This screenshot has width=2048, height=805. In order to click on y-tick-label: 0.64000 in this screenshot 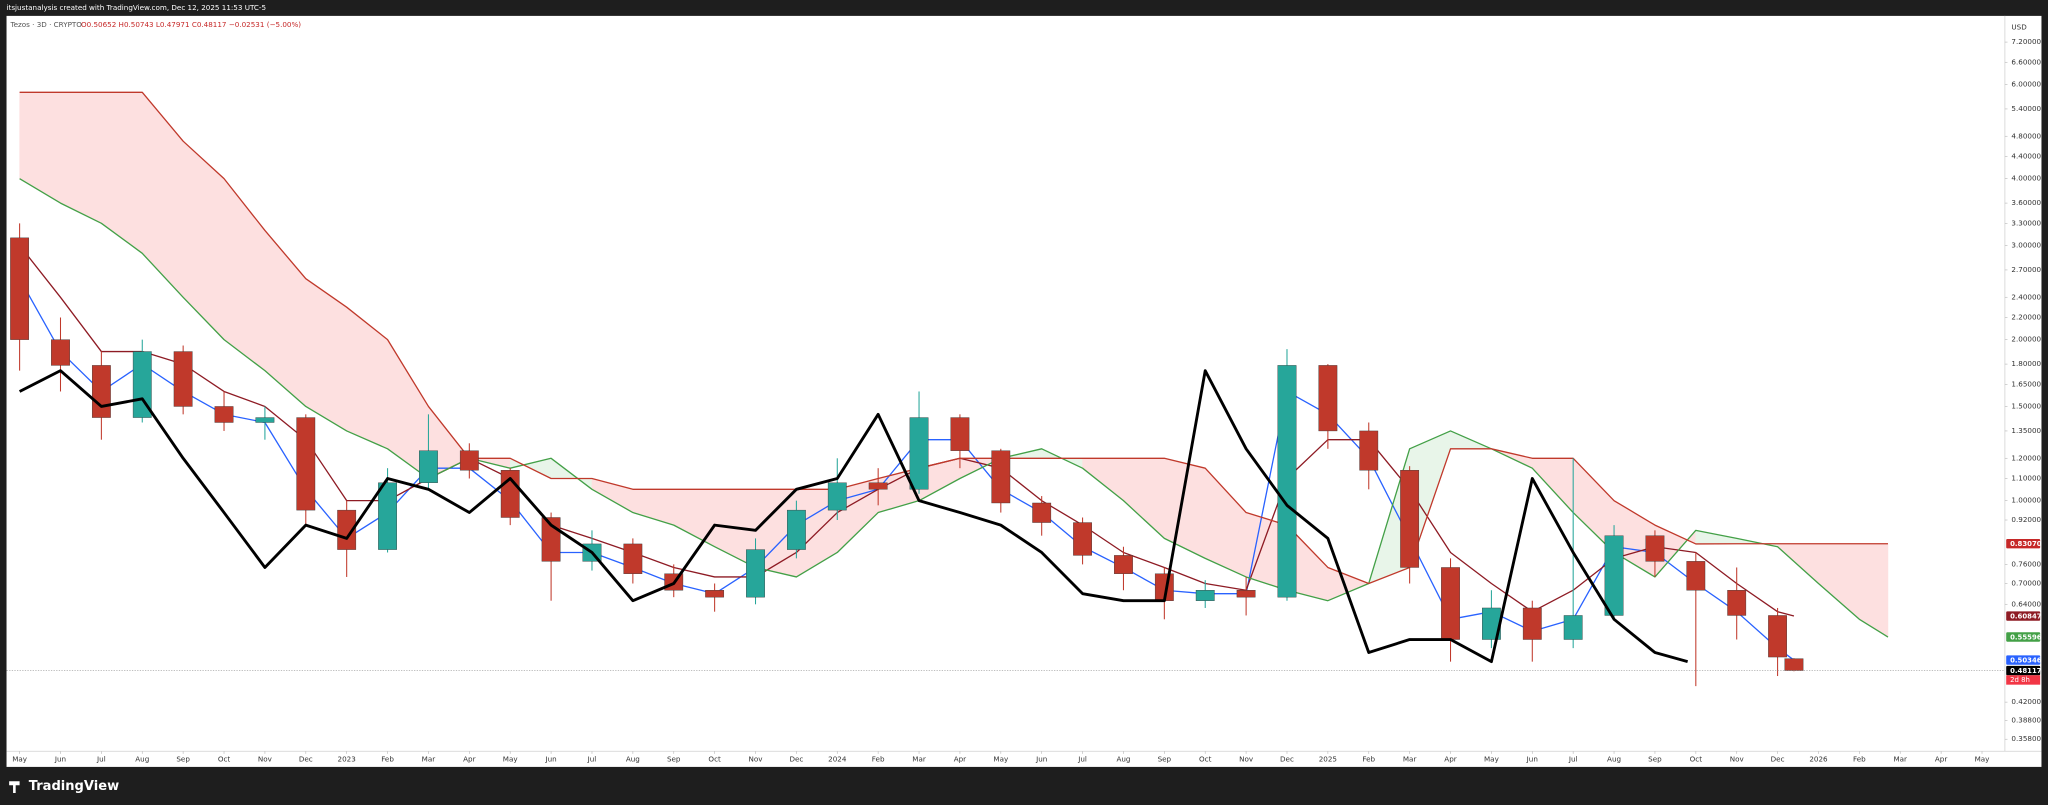, I will do `click(2026, 603)`.